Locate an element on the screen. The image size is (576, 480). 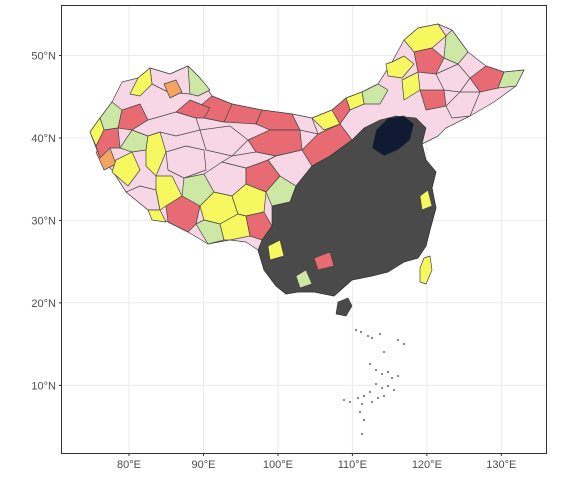
south-china-sea-islands is located at coordinates (374, 382).